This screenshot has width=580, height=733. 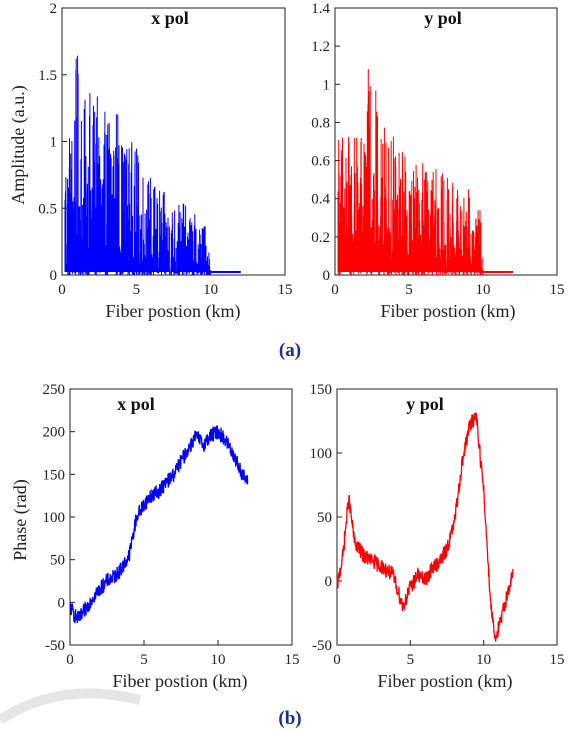 I want to click on y-tick-label: 1.4, so click(x=320, y=9).